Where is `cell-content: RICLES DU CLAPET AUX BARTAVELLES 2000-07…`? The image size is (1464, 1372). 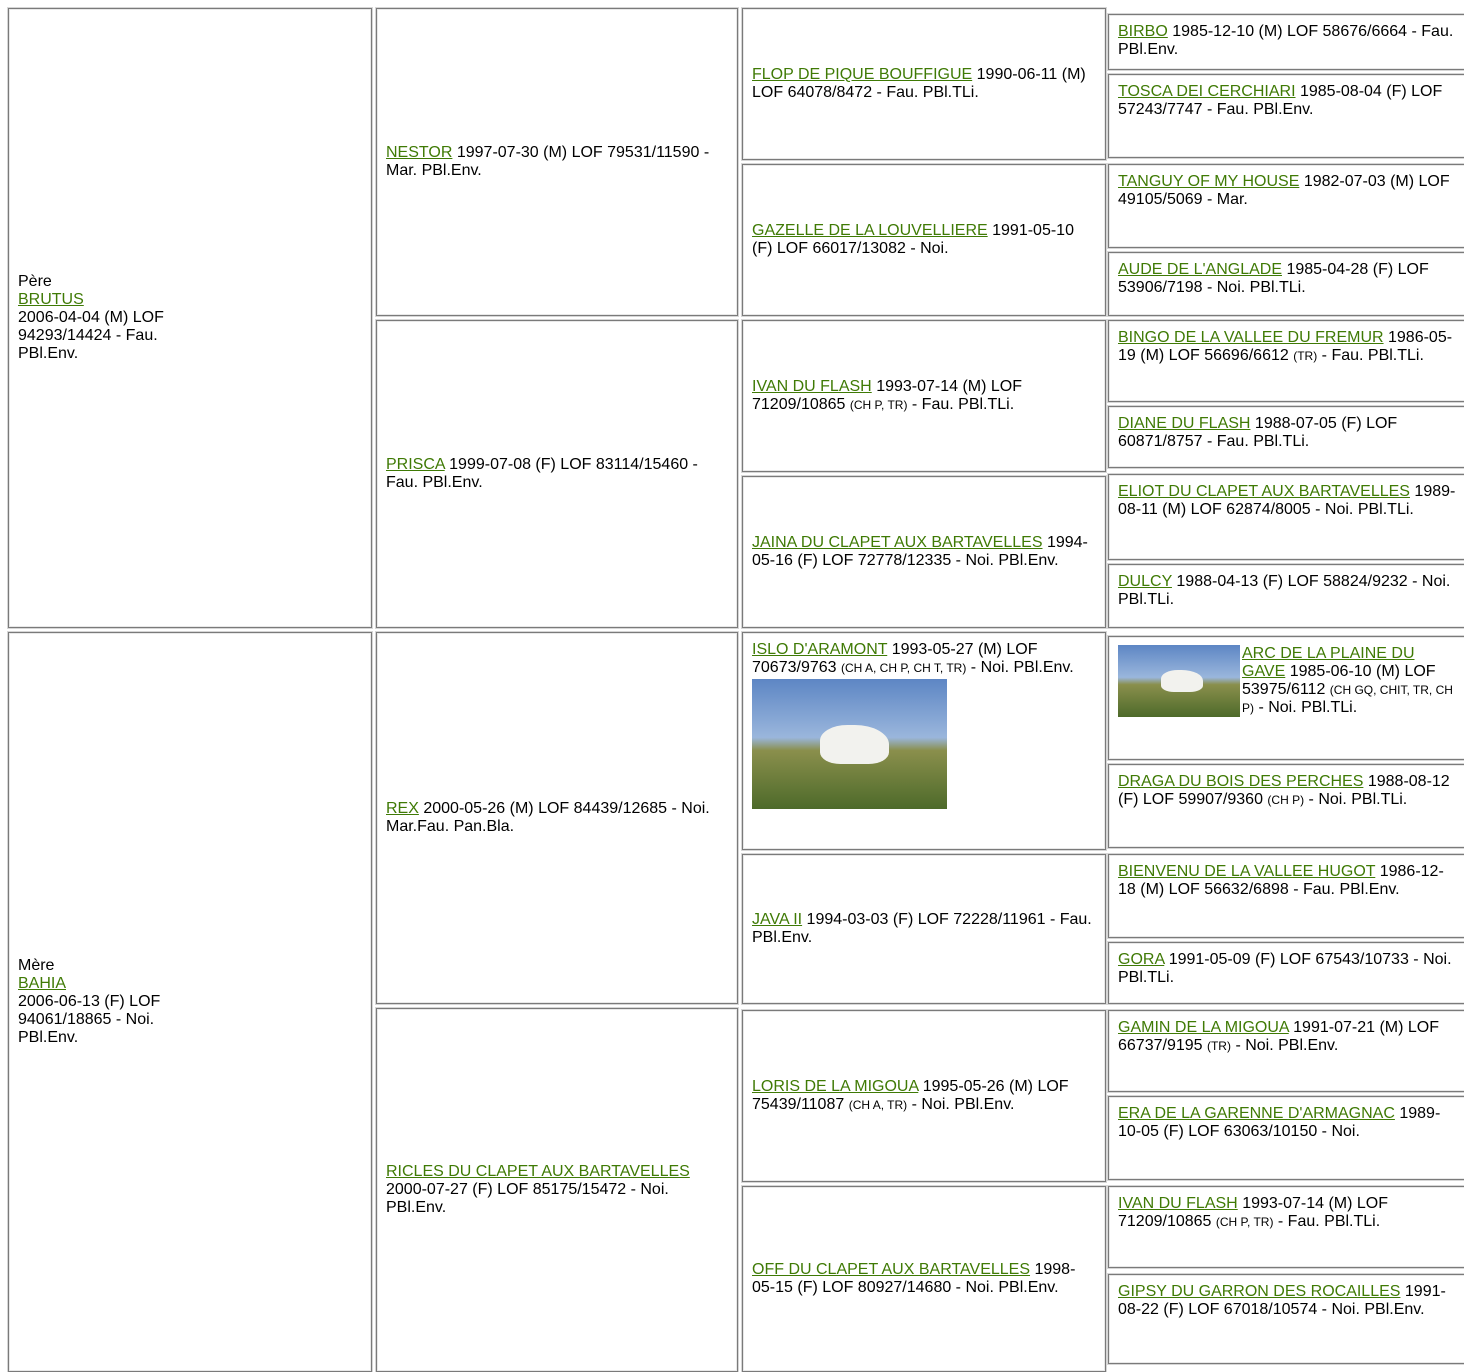 cell-content: RICLES DU CLAPET AUX BARTAVELLES 2000-07… is located at coordinates (557, 1190).